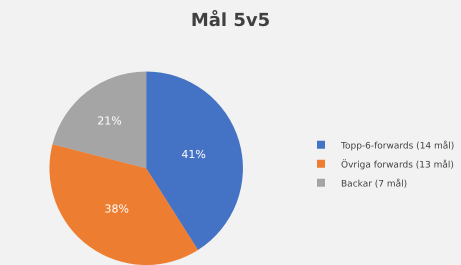  What do you see at coordinates (116, 209) in the screenshot?
I see `data-label: 38%` at bounding box center [116, 209].